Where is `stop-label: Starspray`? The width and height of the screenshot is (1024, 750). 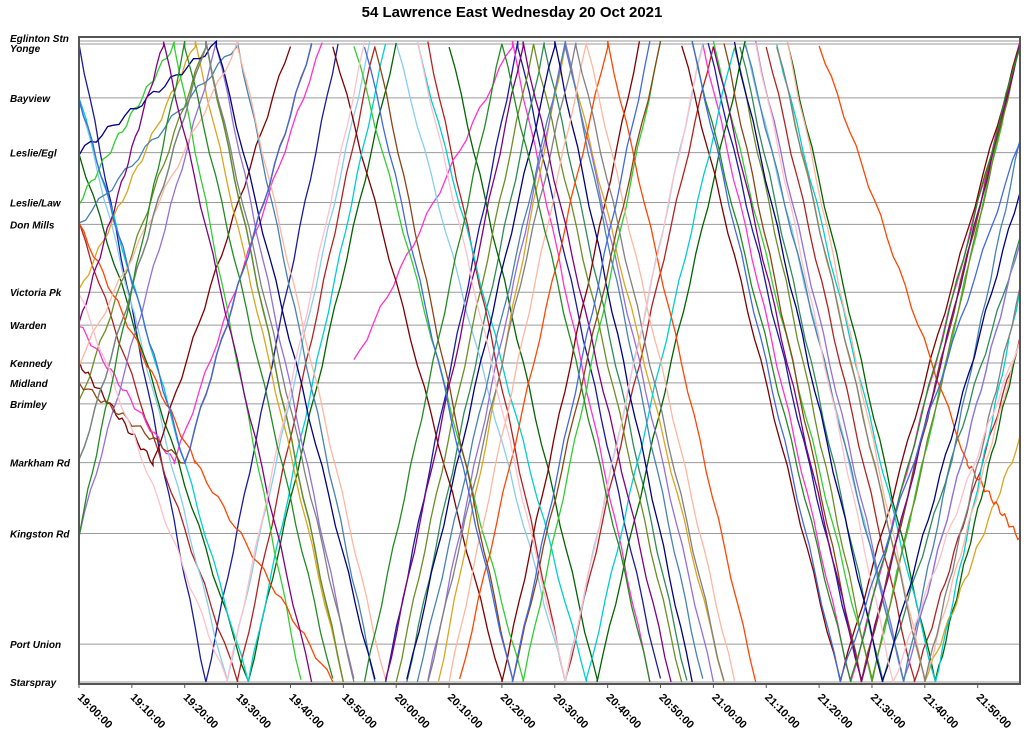 stop-label: Starspray is located at coordinates (33, 683).